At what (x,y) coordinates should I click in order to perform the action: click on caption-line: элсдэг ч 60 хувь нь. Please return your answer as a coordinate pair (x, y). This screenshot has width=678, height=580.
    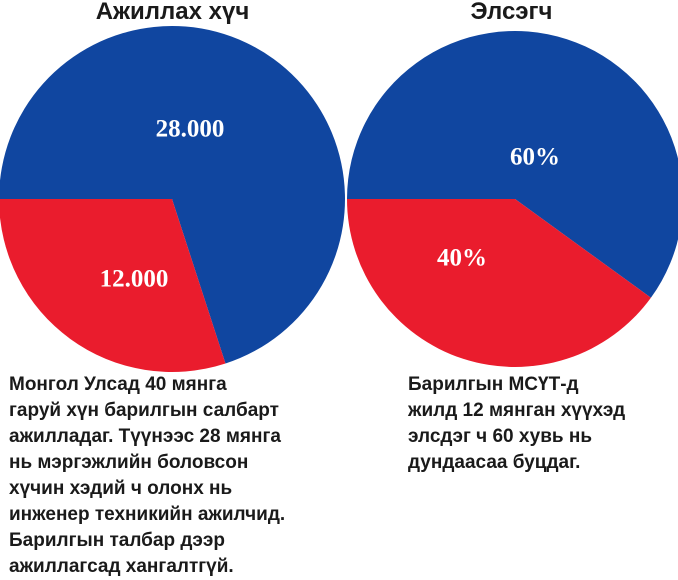
    Looking at the image, I should click on (500, 436).